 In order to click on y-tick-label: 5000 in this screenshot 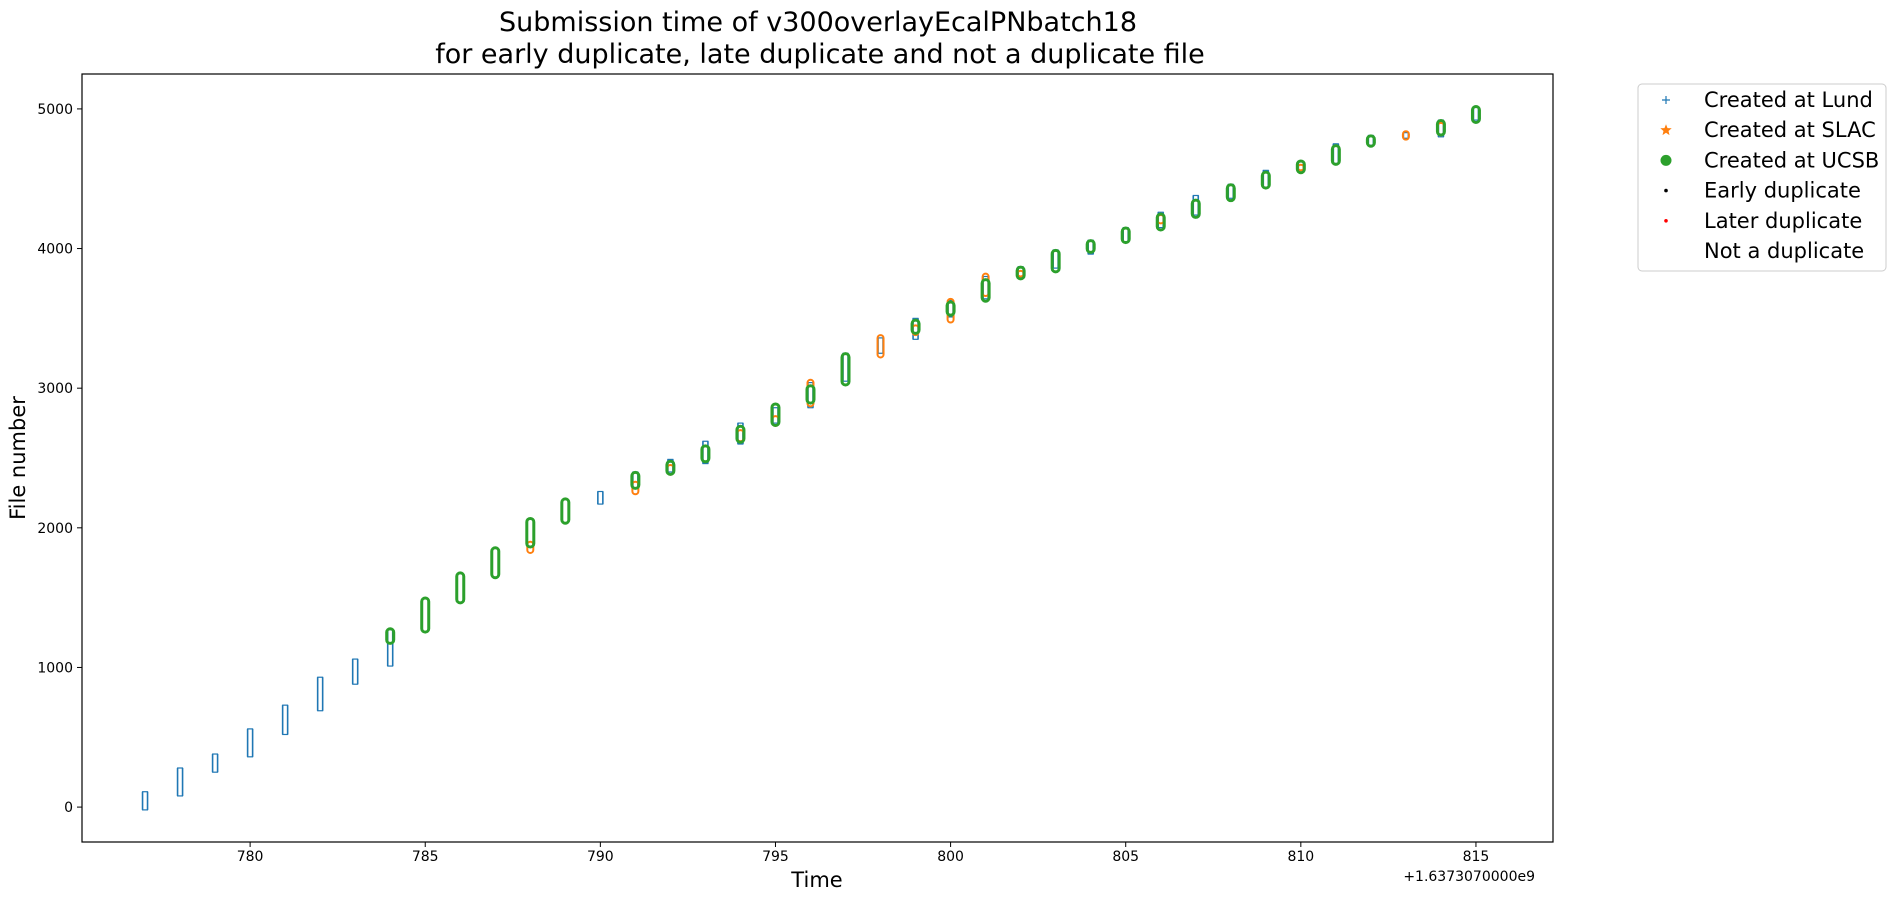, I will do `click(55, 110)`.